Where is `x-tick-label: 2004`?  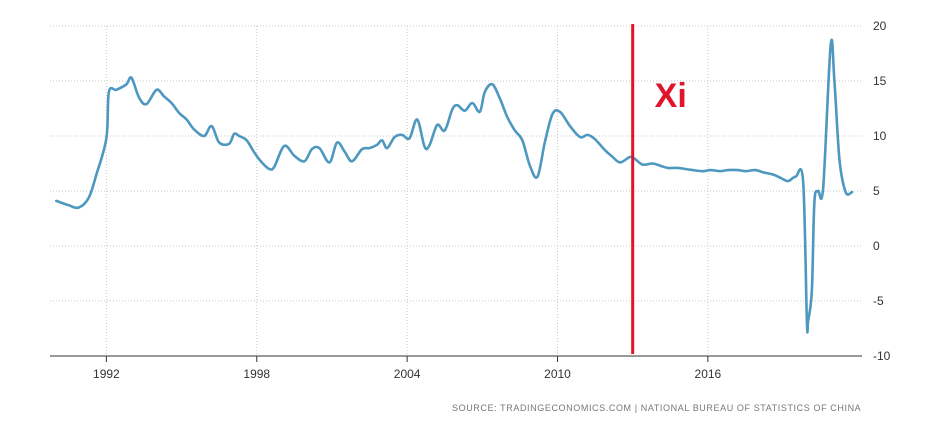
x-tick-label: 2004 is located at coordinates (407, 374).